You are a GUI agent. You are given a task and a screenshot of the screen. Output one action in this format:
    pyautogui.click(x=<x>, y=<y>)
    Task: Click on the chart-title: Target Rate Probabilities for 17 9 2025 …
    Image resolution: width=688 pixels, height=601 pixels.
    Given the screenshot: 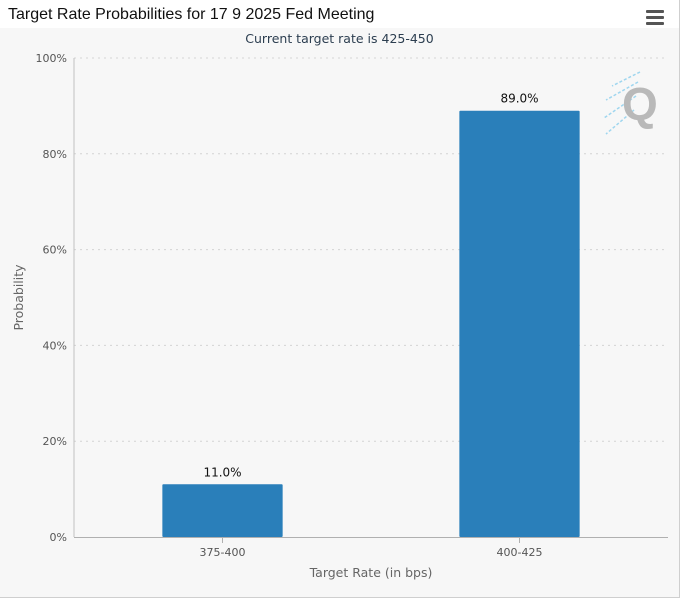 What is the action you would take?
    pyautogui.click(x=191, y=14)
    